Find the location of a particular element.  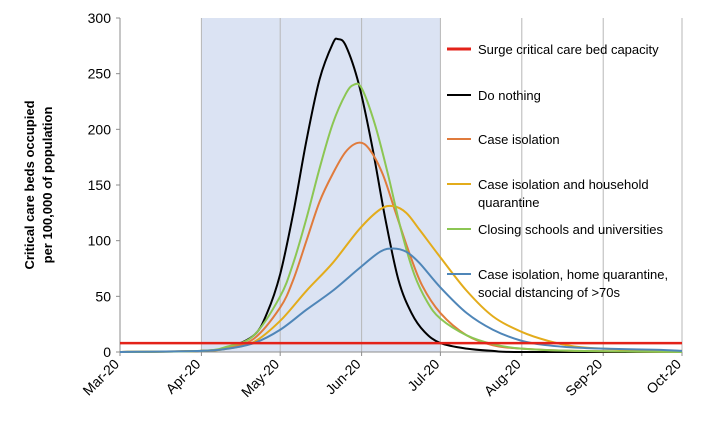

x-tick-label: Oct-20 is located at coordinates (663, 376).